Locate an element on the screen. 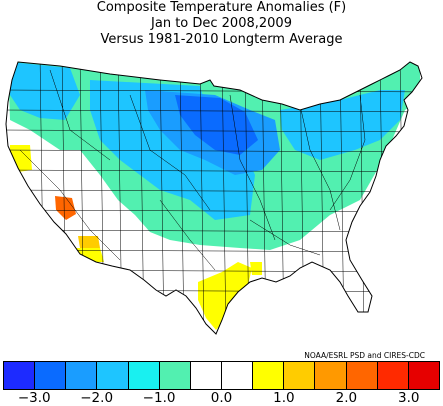 The width and height of the screenshot is (443, 406). colorbar is located at coordinates (221, 375).